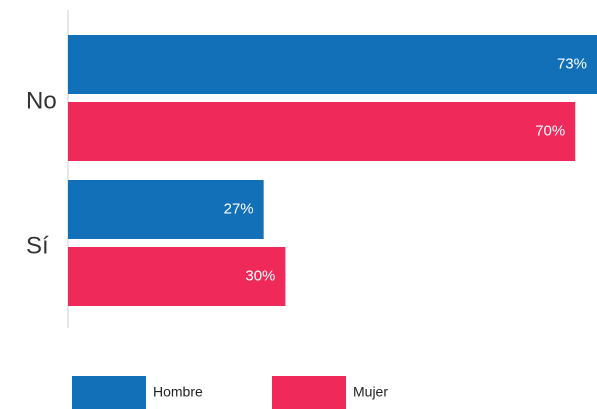 The height and width of the screenshot is (409, 597). Describe the element at coordinates (370, 392) in the screenshot. I see `legend-label: Mujer` at that location.